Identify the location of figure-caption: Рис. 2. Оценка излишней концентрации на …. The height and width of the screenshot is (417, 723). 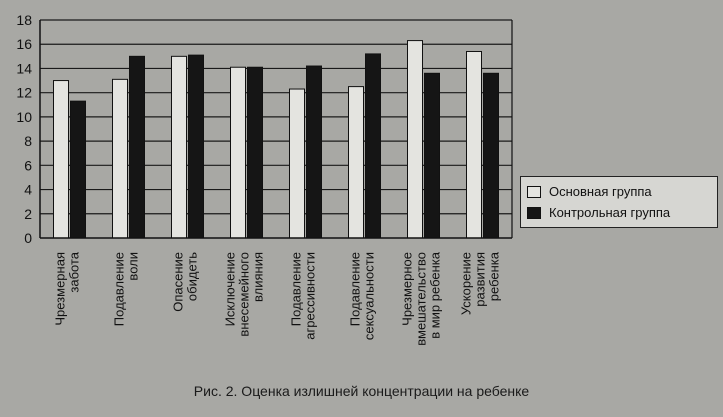
(361, 391).